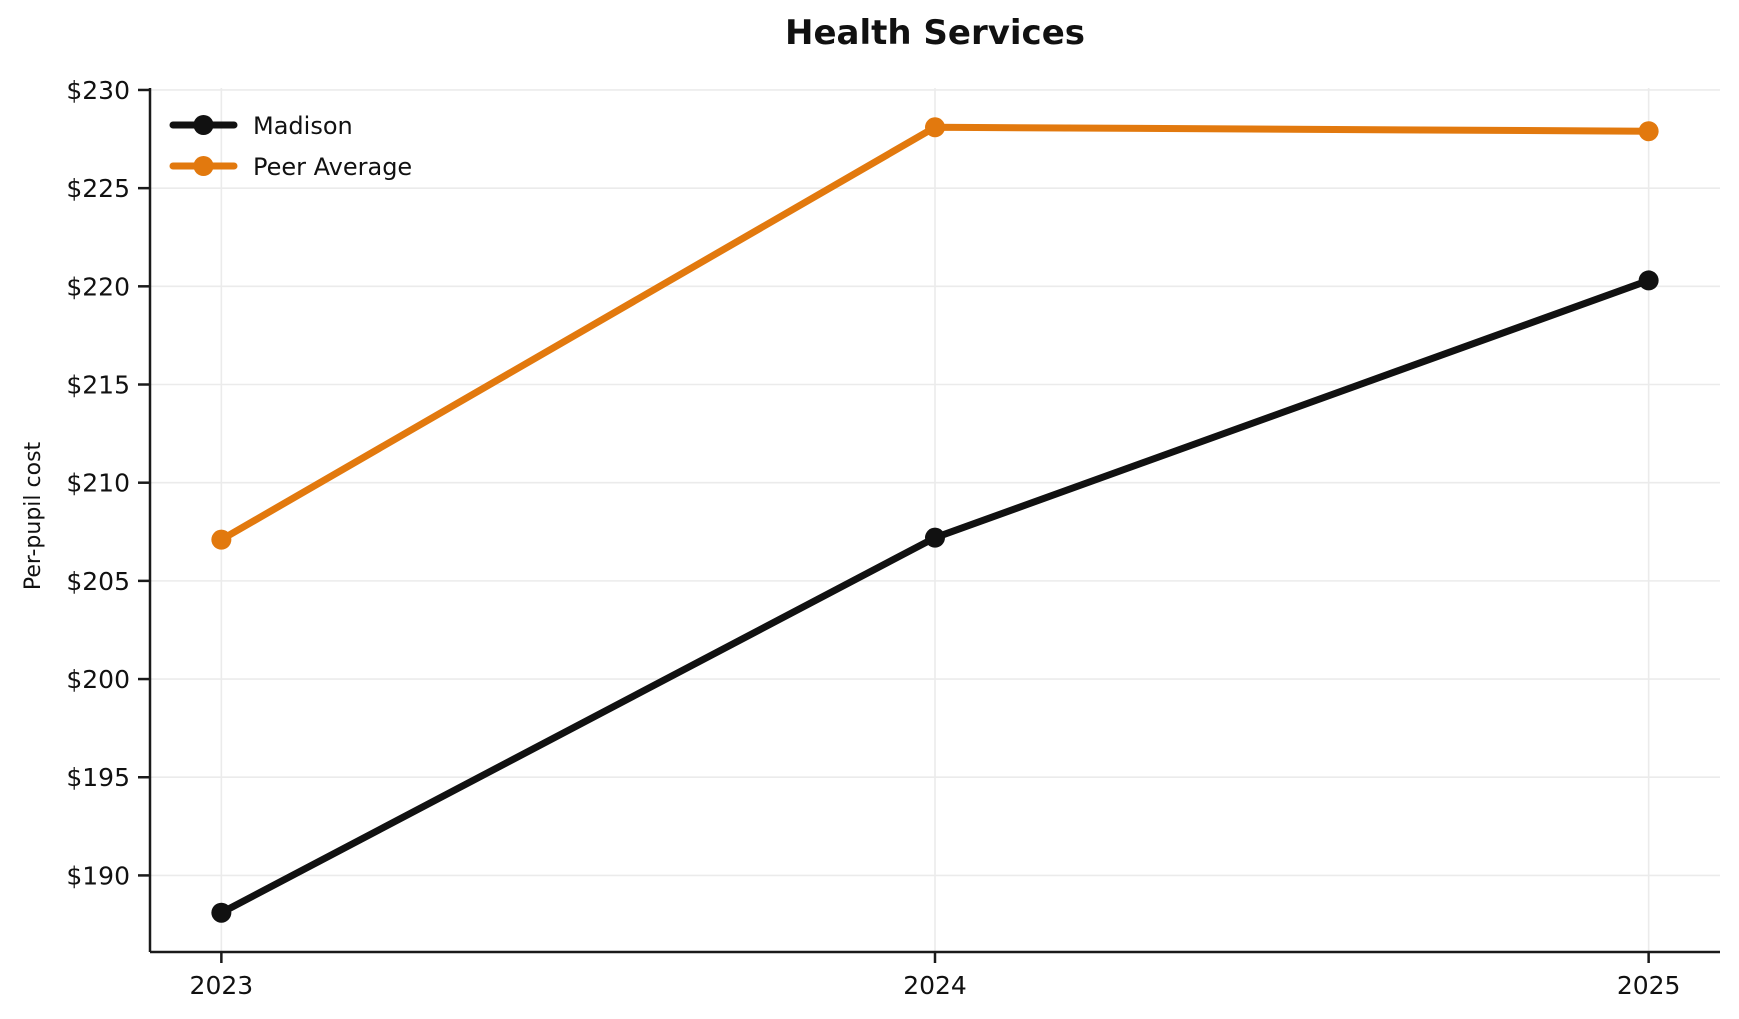  Describe the element at coordinates (290, 146) in the screenshot. I see `legend: Madison Peer Average` at that location.